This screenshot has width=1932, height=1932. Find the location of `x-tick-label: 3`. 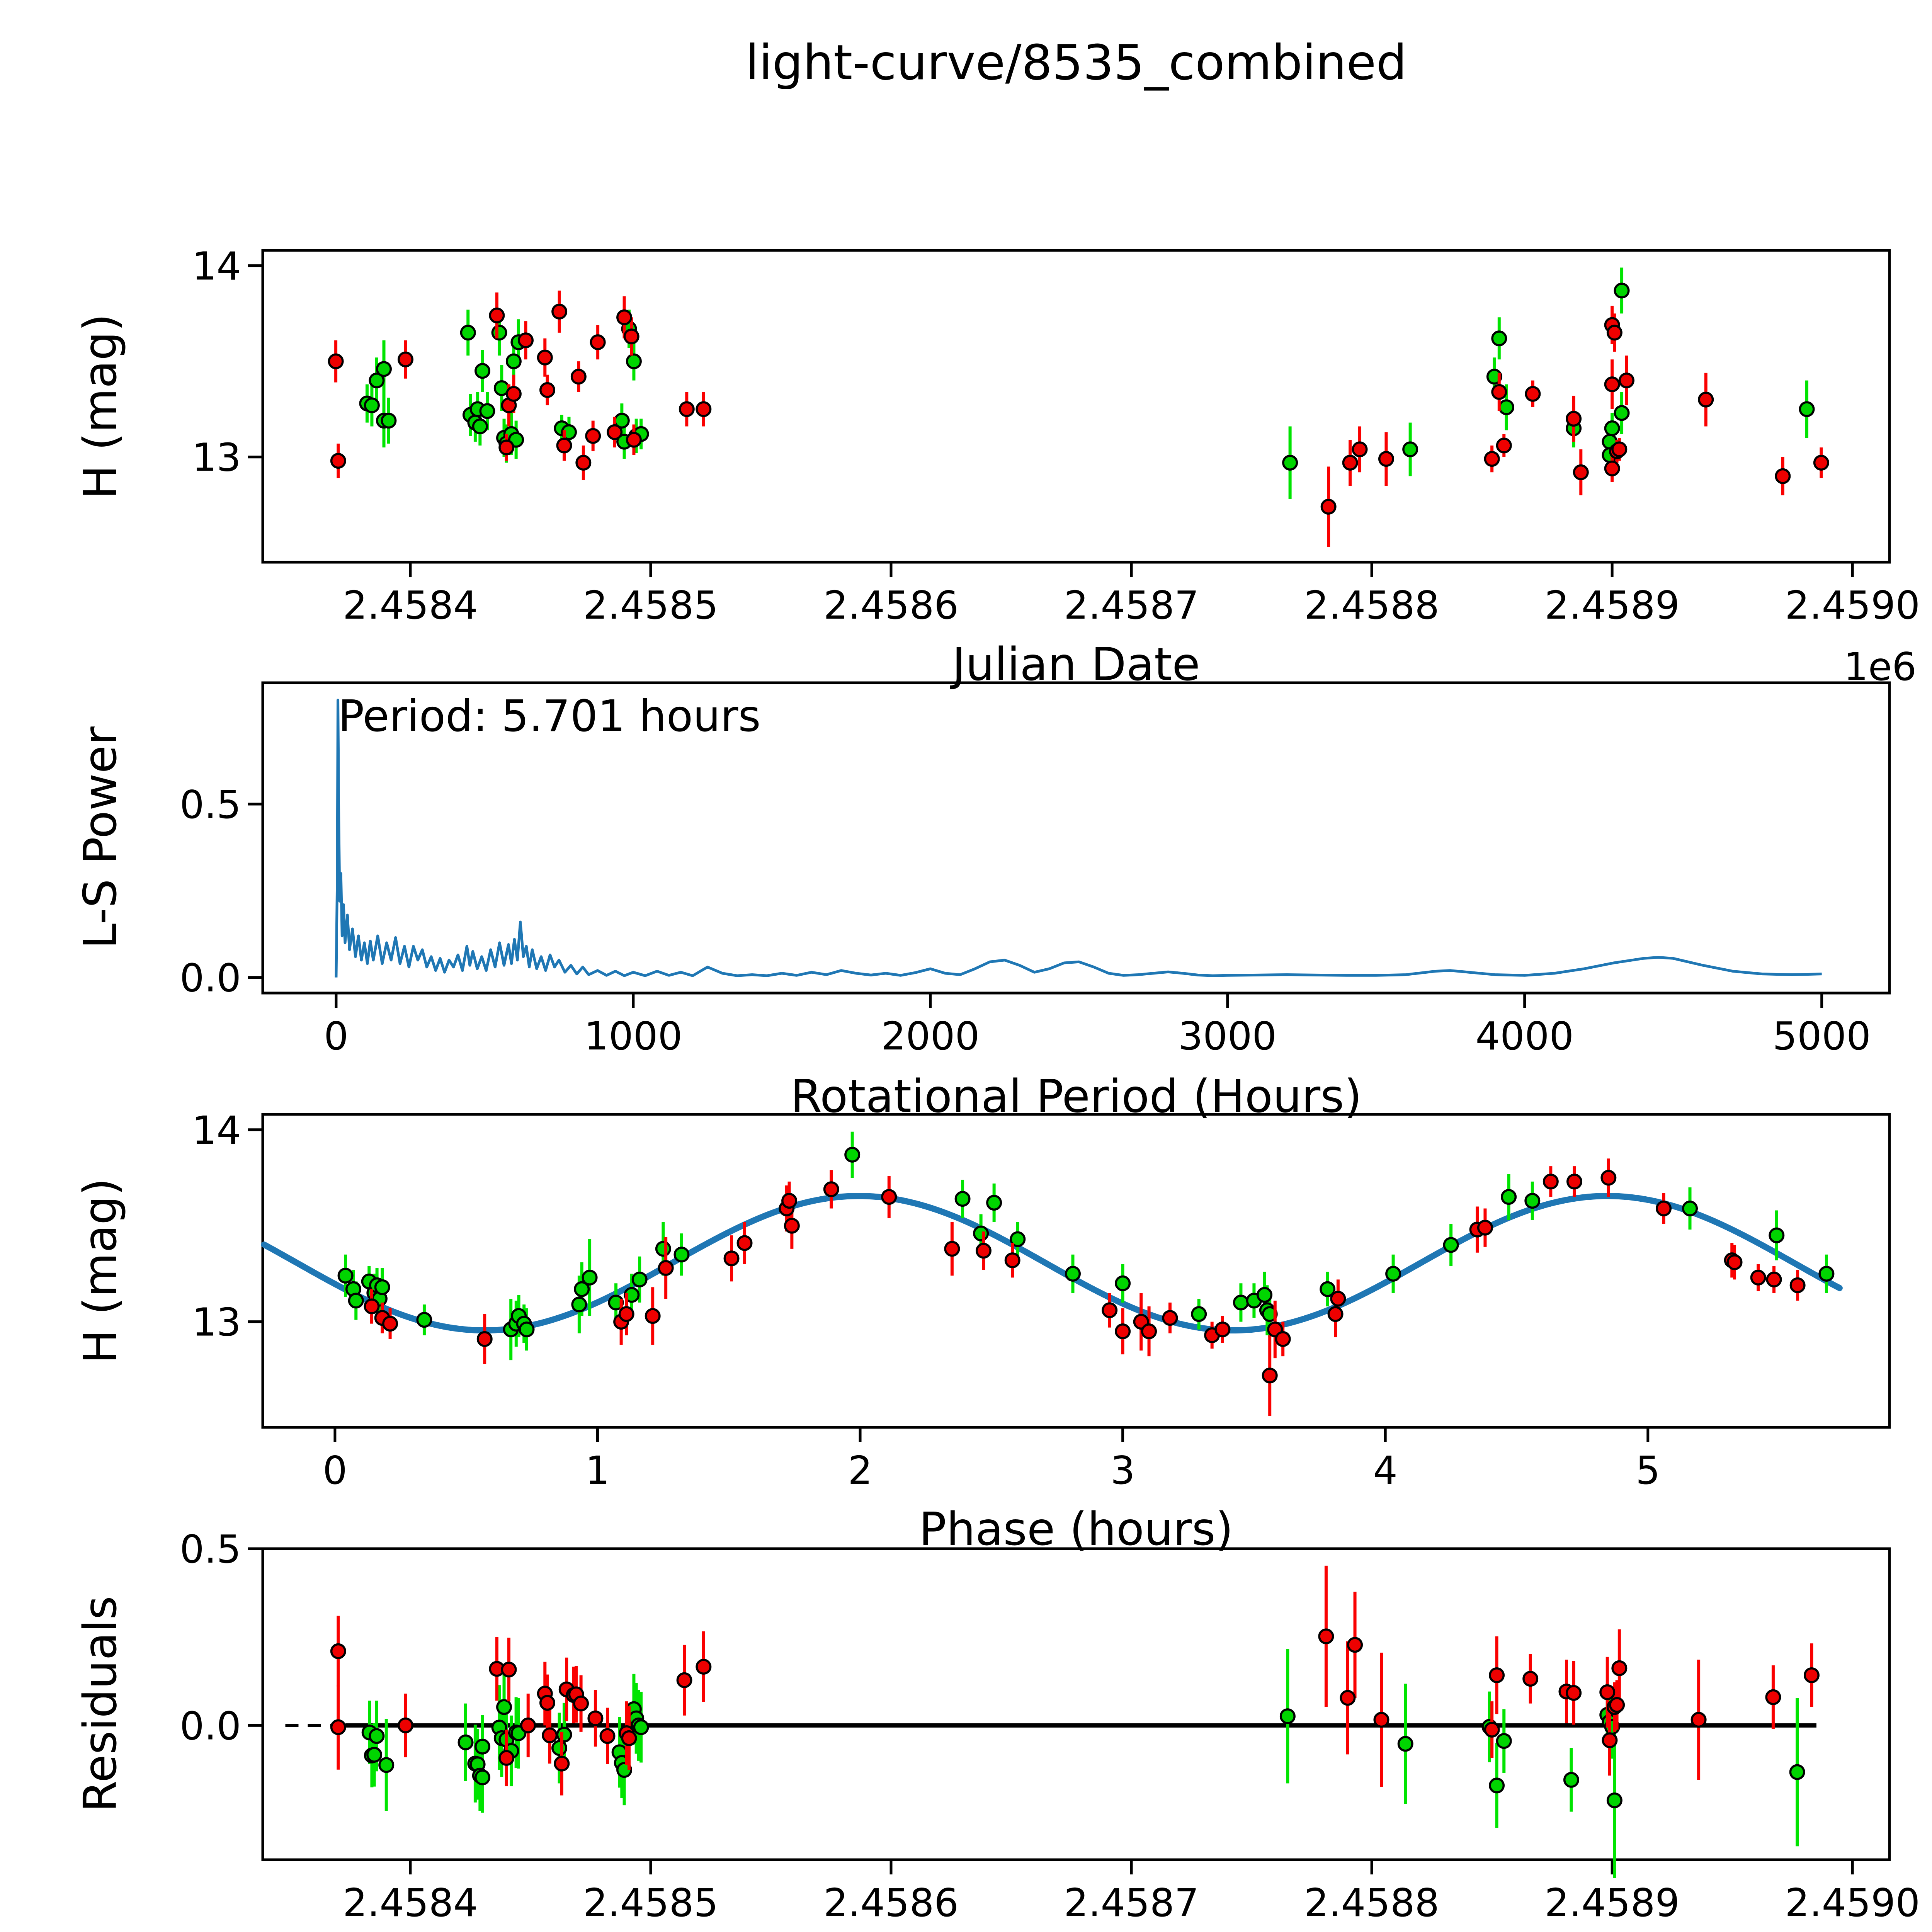

x-tick-label: 3 is located at coordinates (1123, 1470).